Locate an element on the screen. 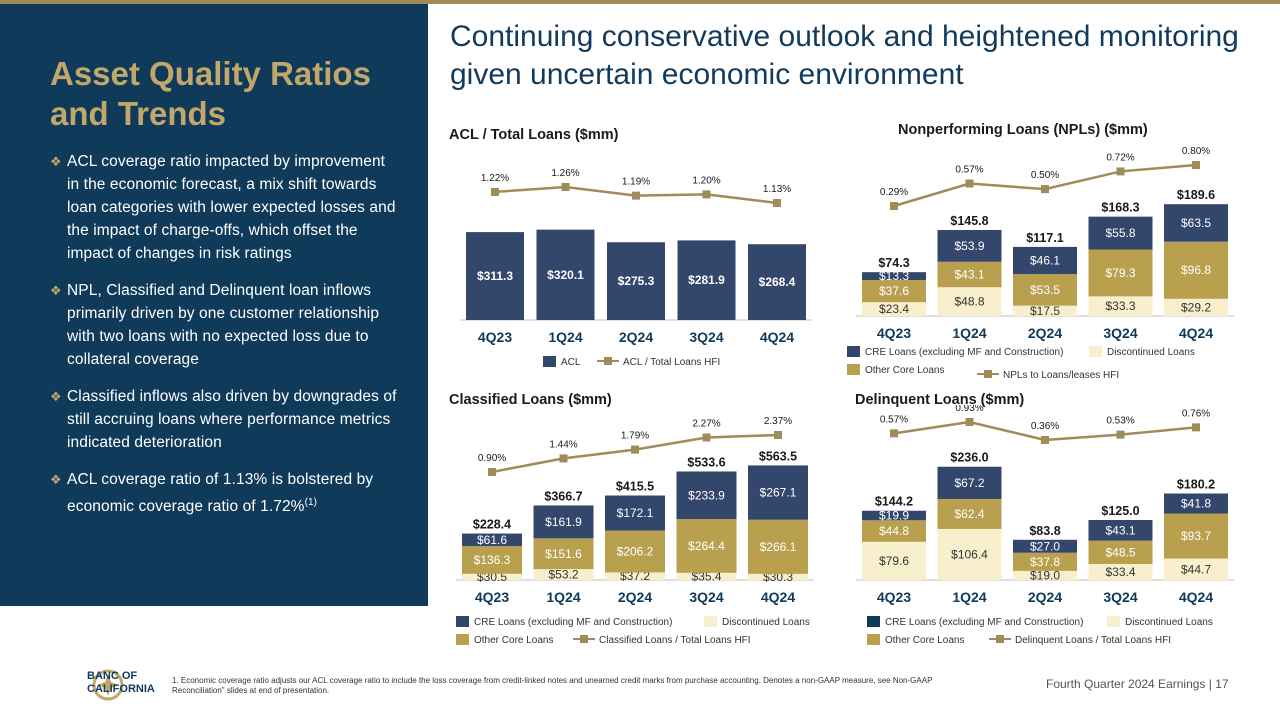 Image resolution: width=1280 pixels, height=720 pixels. data-label: $19.9 is located at coordinates (894, 516).